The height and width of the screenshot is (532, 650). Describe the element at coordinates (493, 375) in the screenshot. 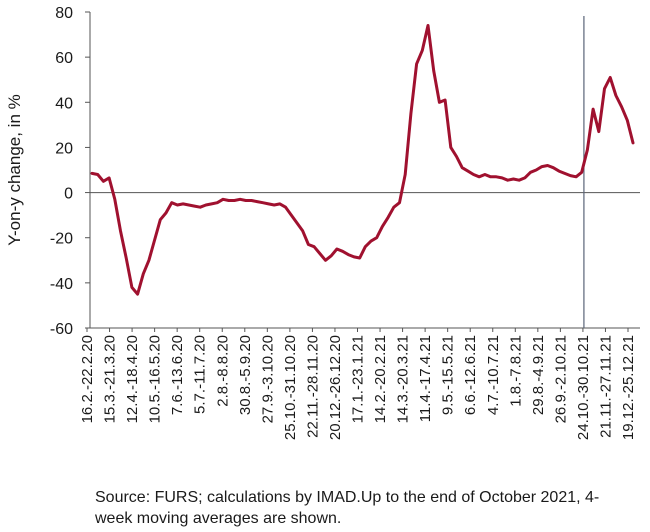

I see `x-tick-label: 4.7.-10.7.21` at that location.